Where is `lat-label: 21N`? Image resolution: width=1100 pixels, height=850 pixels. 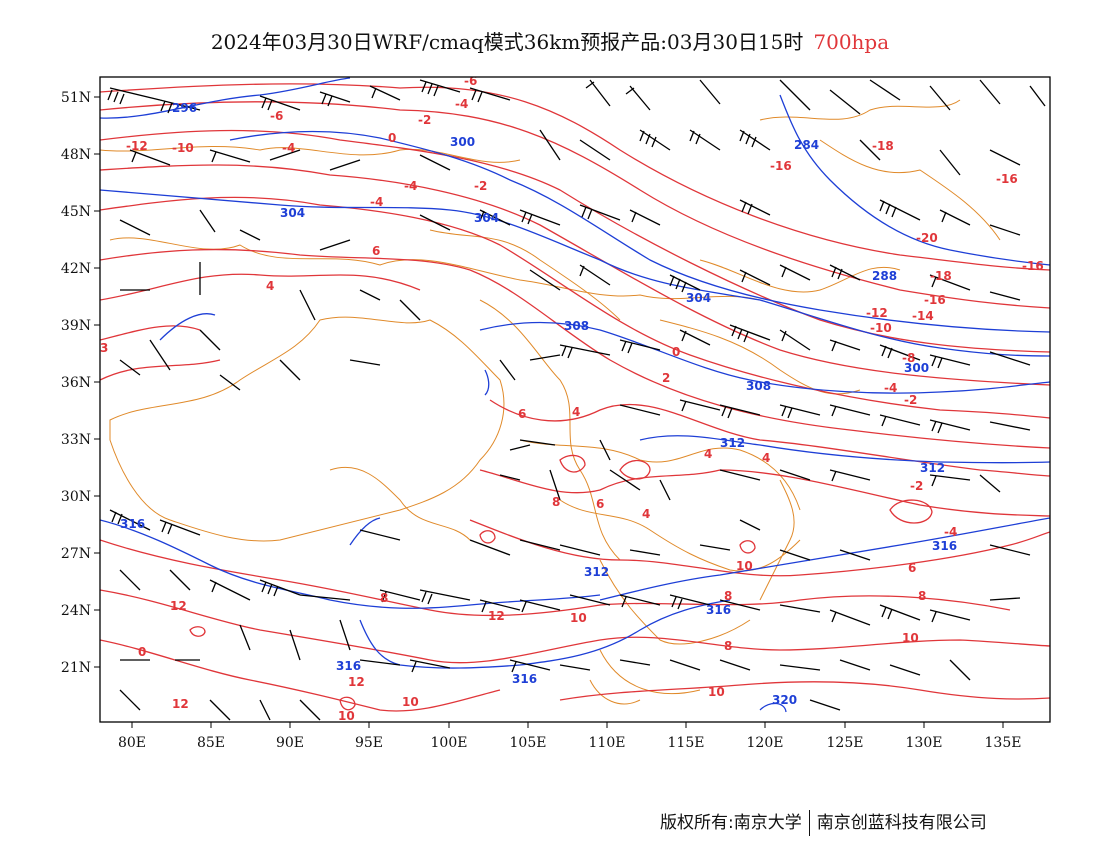
lat-label: 21N is located at coordinates (76, 668).